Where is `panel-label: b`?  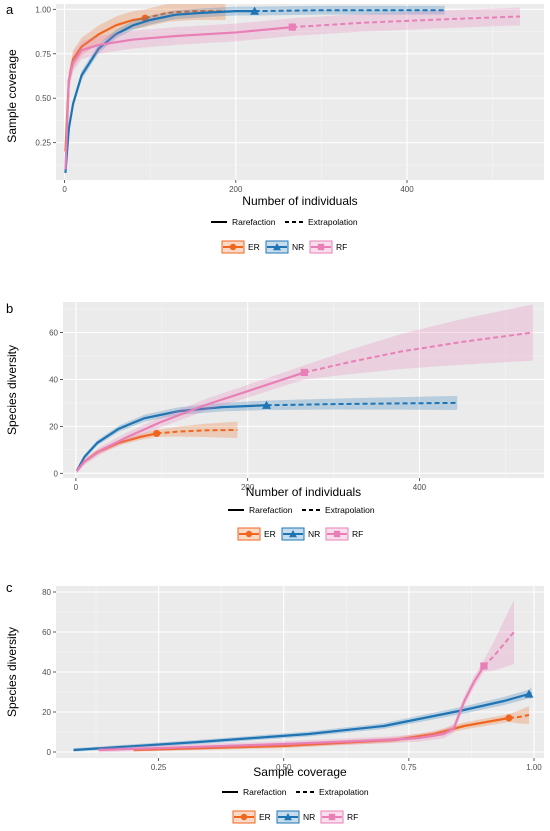 panel-label: b is located at coordinates (9, 308).